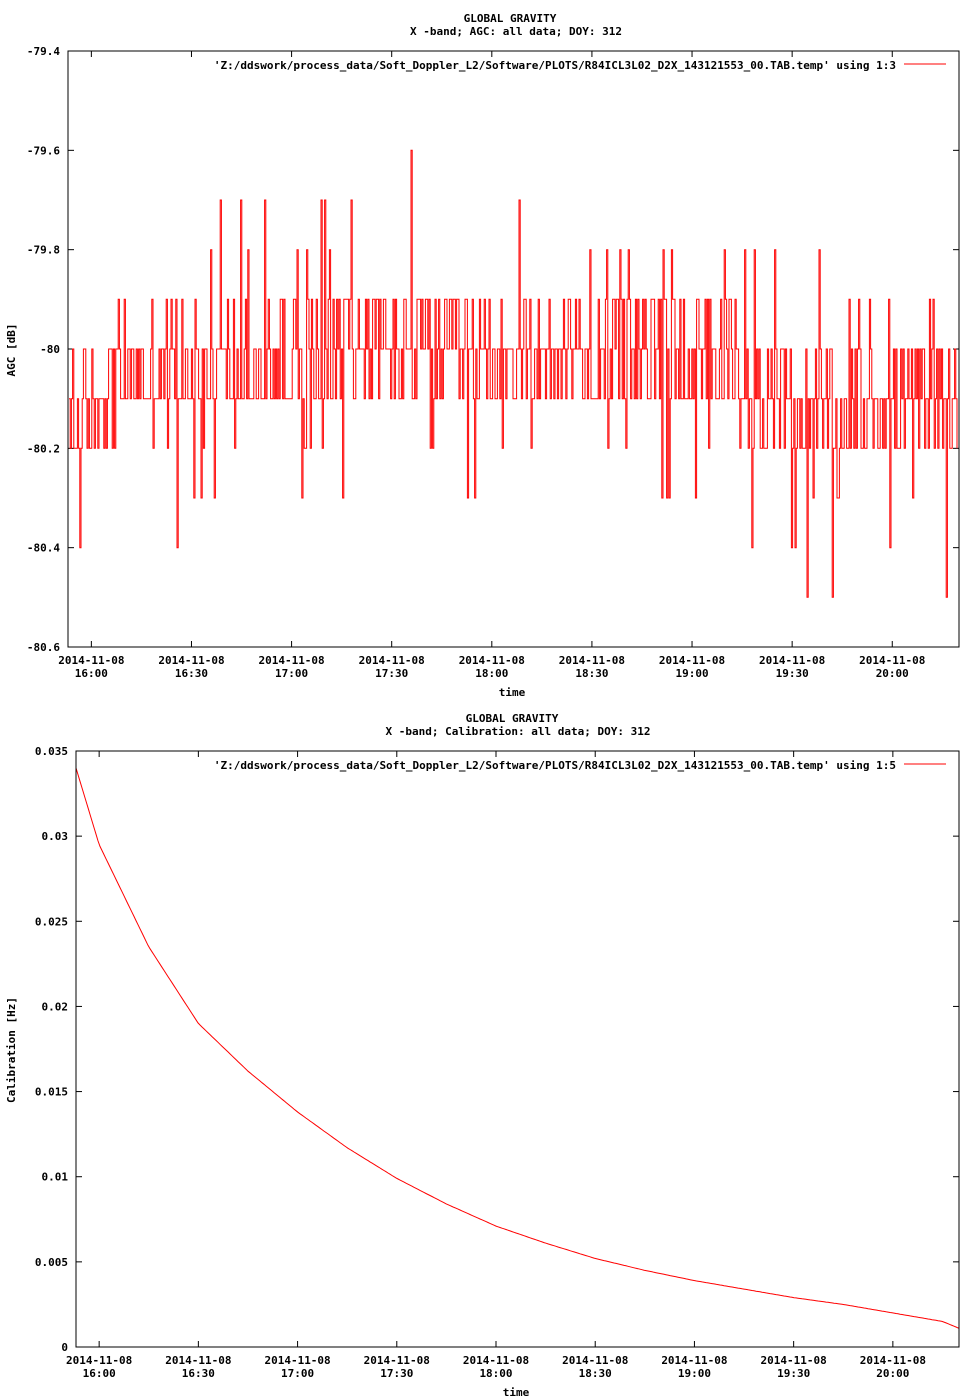 The width and height of the screenshot is (980, 1400). What do you see at coordinates (512, 692) in the screenshot?
I see `agc-x-axis-label: time` at bounding box center [512, 692].